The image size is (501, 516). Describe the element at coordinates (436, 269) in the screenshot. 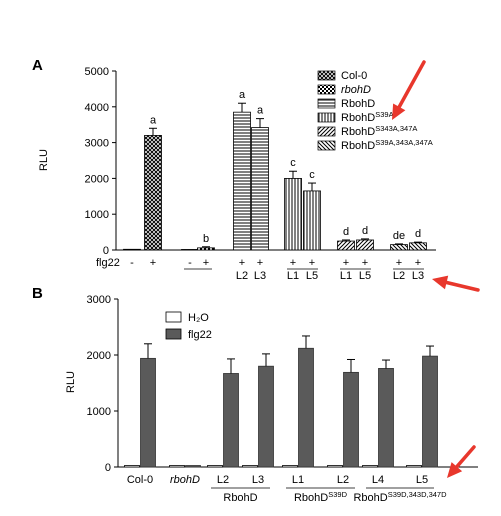

I see `annotation-arrows` at that location.